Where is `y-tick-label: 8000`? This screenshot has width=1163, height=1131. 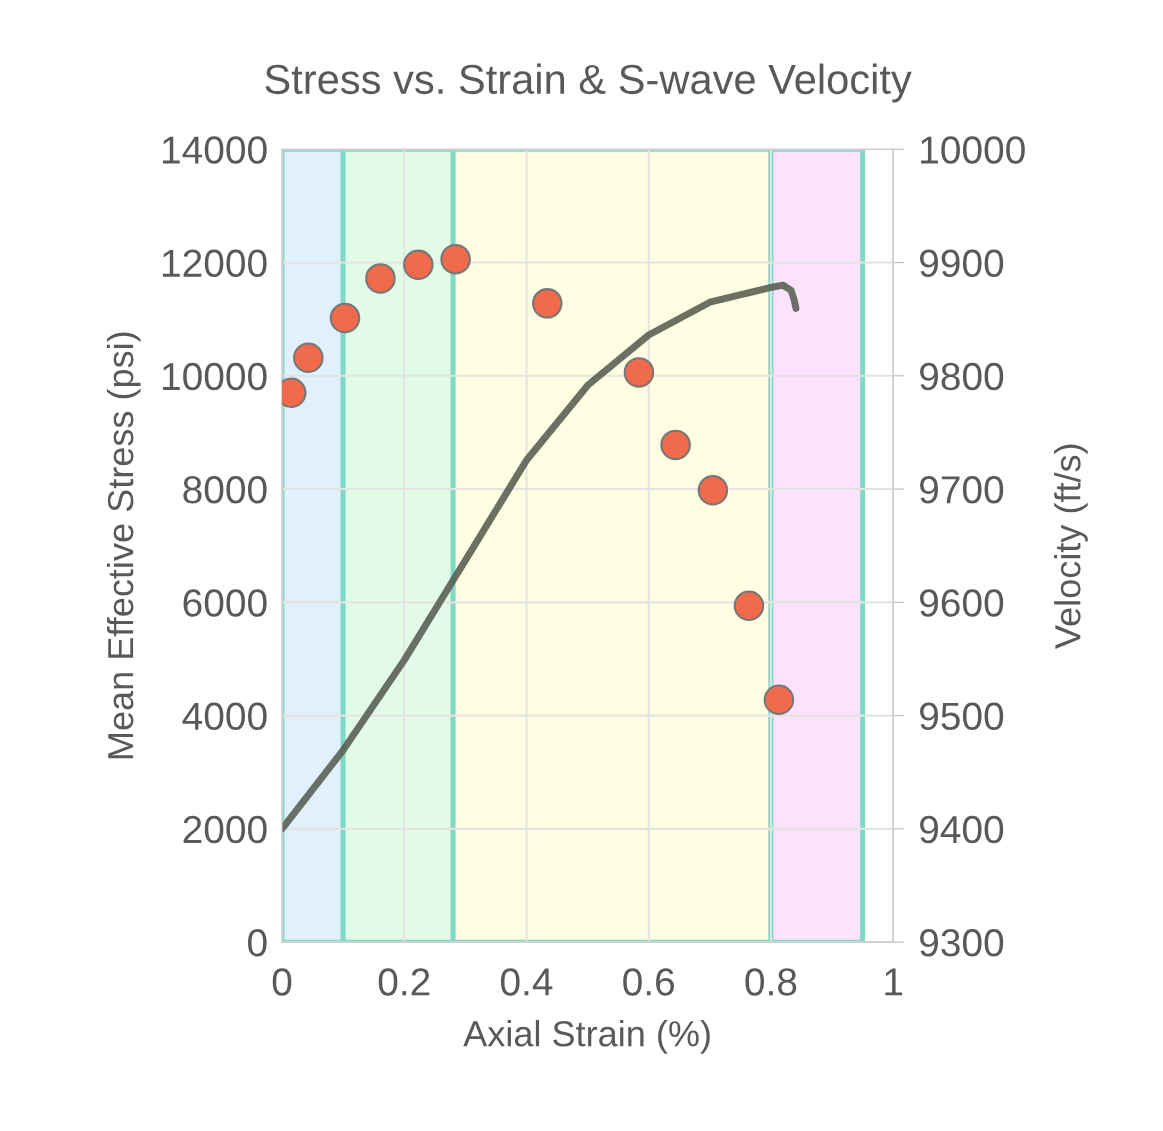
y-tick-label: 8000 is located at coordinates (225, 490).